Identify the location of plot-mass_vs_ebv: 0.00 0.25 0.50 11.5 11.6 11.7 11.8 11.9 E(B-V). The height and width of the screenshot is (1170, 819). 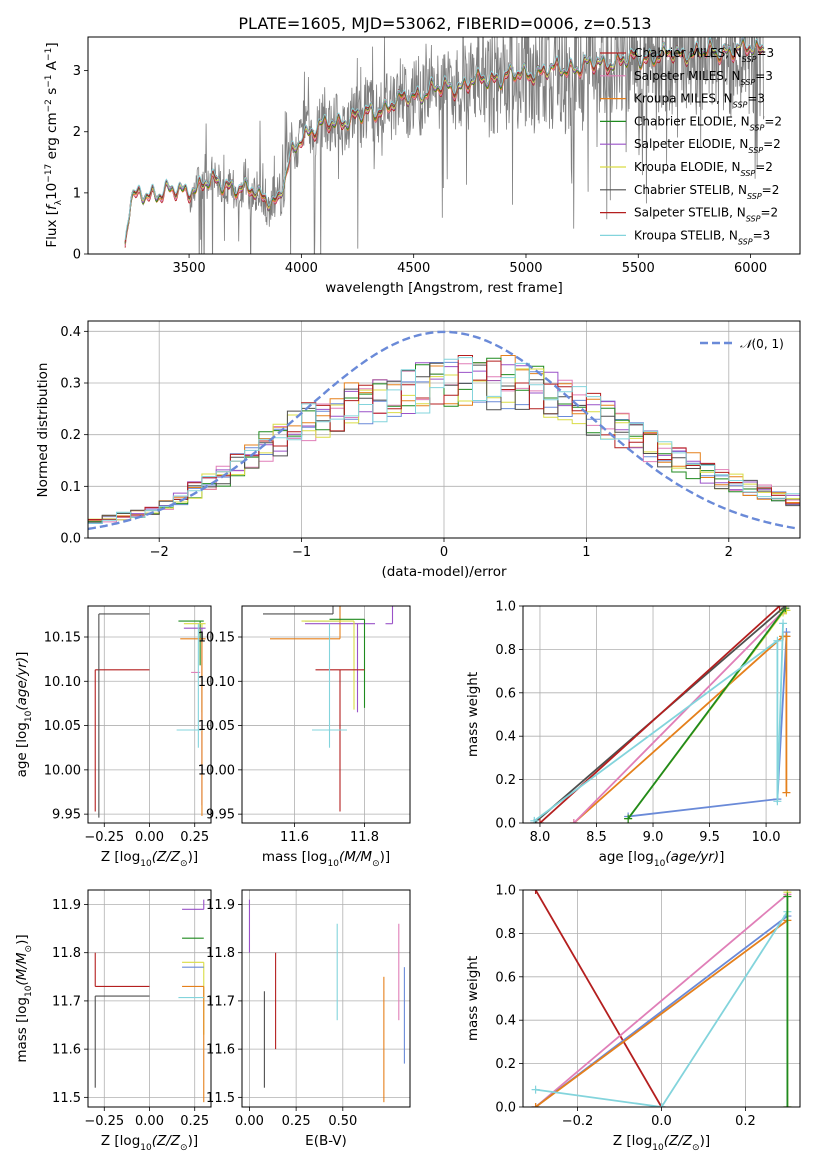
(308, 1019).